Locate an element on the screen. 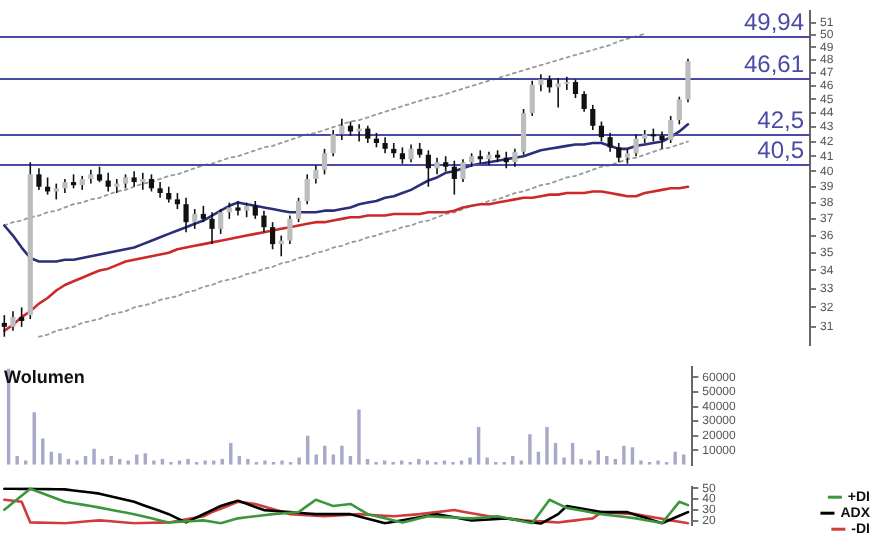 This screenshot has height=536, width=878. ref-line-label: 46,61 is located at coordinates (774, 63).